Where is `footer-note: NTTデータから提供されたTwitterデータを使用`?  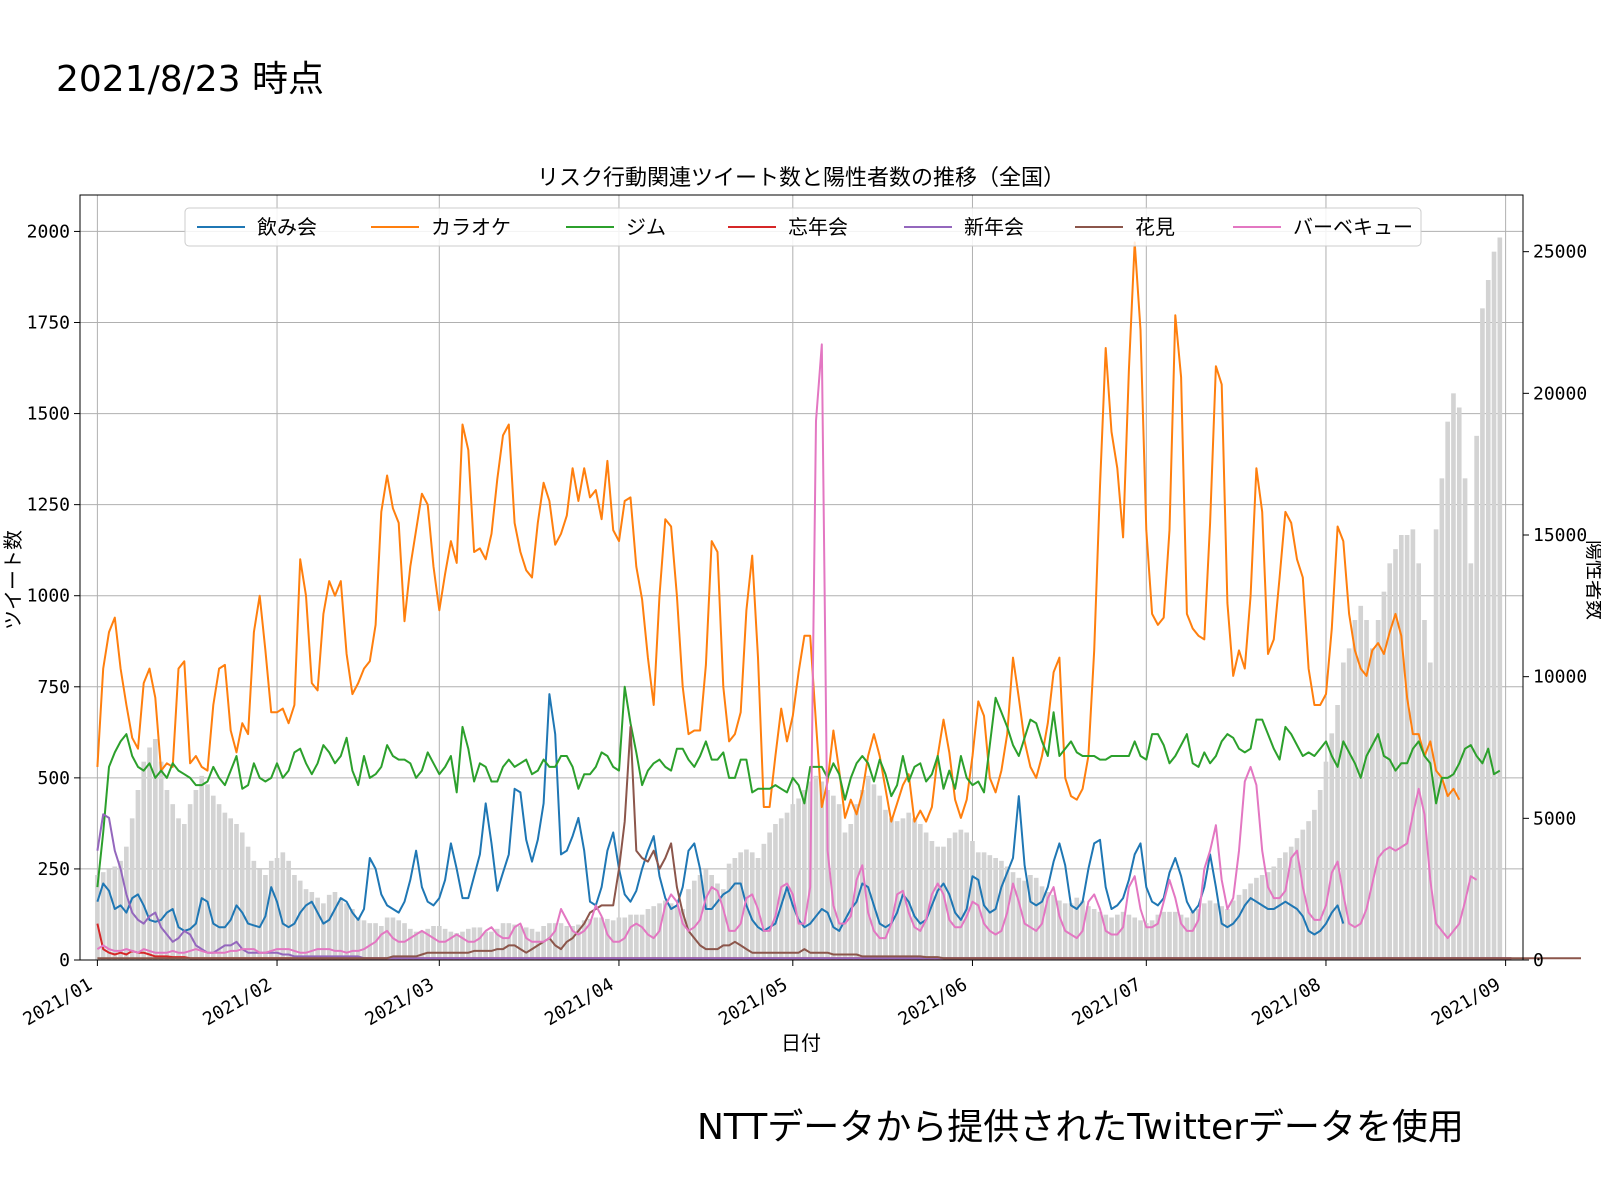 footer-note: NTTデータから提供されたTwitterデータを使用 is located at coordinates (1080, 1127).